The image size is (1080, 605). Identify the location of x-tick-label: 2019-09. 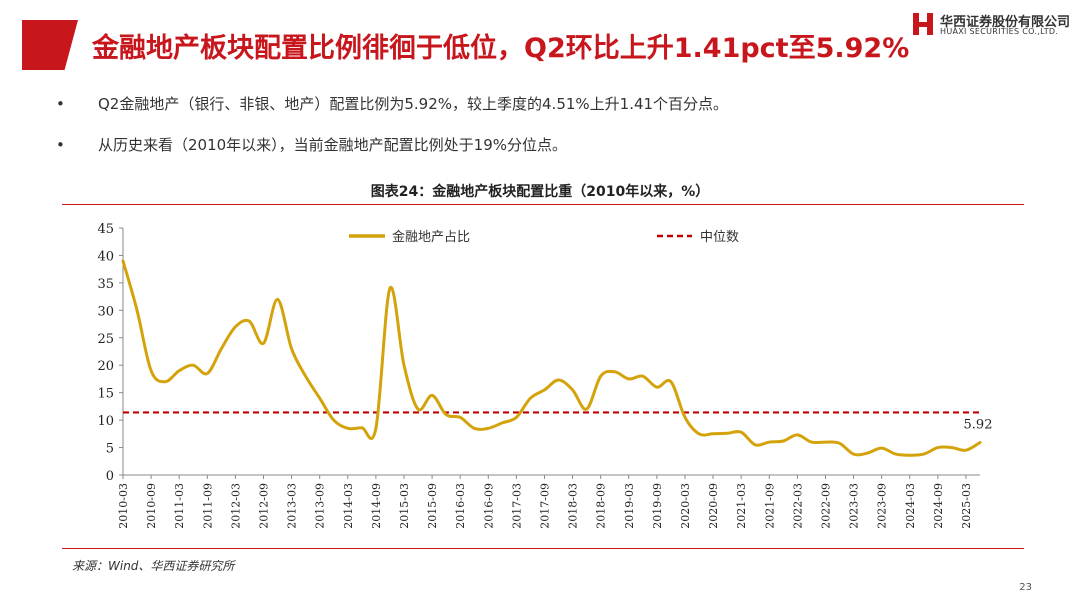
(657, 506).